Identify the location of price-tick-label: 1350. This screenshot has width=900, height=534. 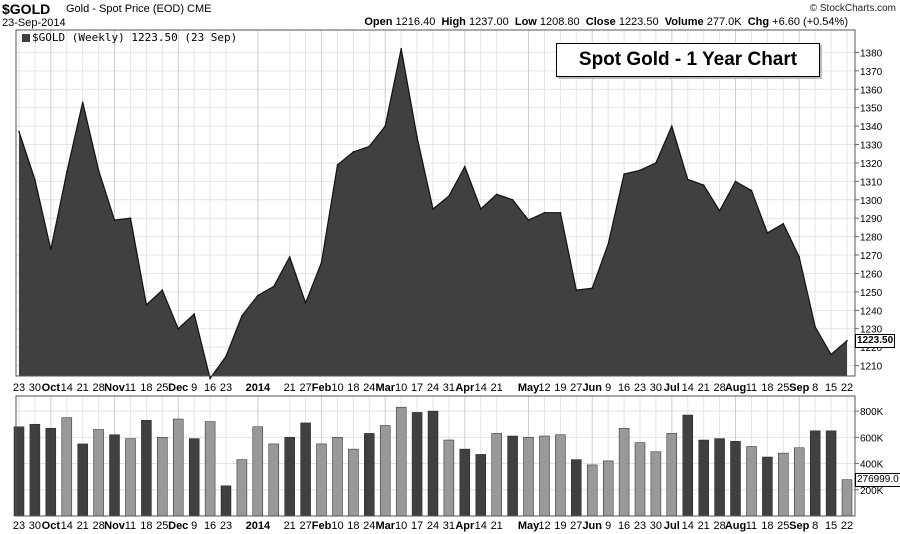
(871, 109).